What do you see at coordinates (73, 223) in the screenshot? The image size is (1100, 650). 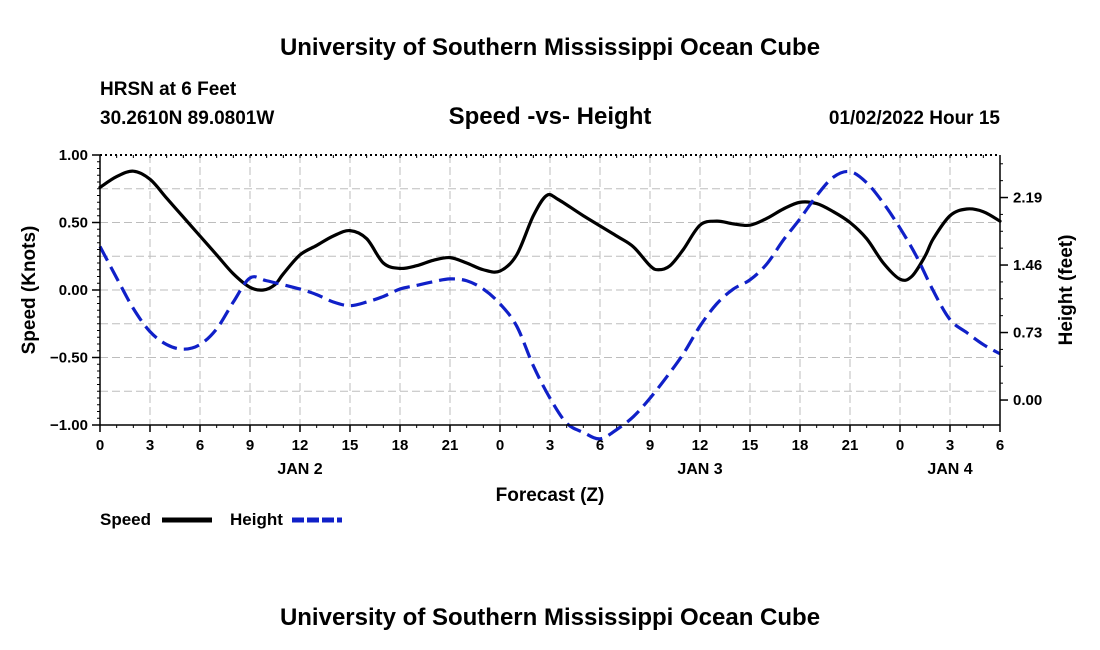 I see `y-tick-label: 0.50` at bounding box center [73, 223].